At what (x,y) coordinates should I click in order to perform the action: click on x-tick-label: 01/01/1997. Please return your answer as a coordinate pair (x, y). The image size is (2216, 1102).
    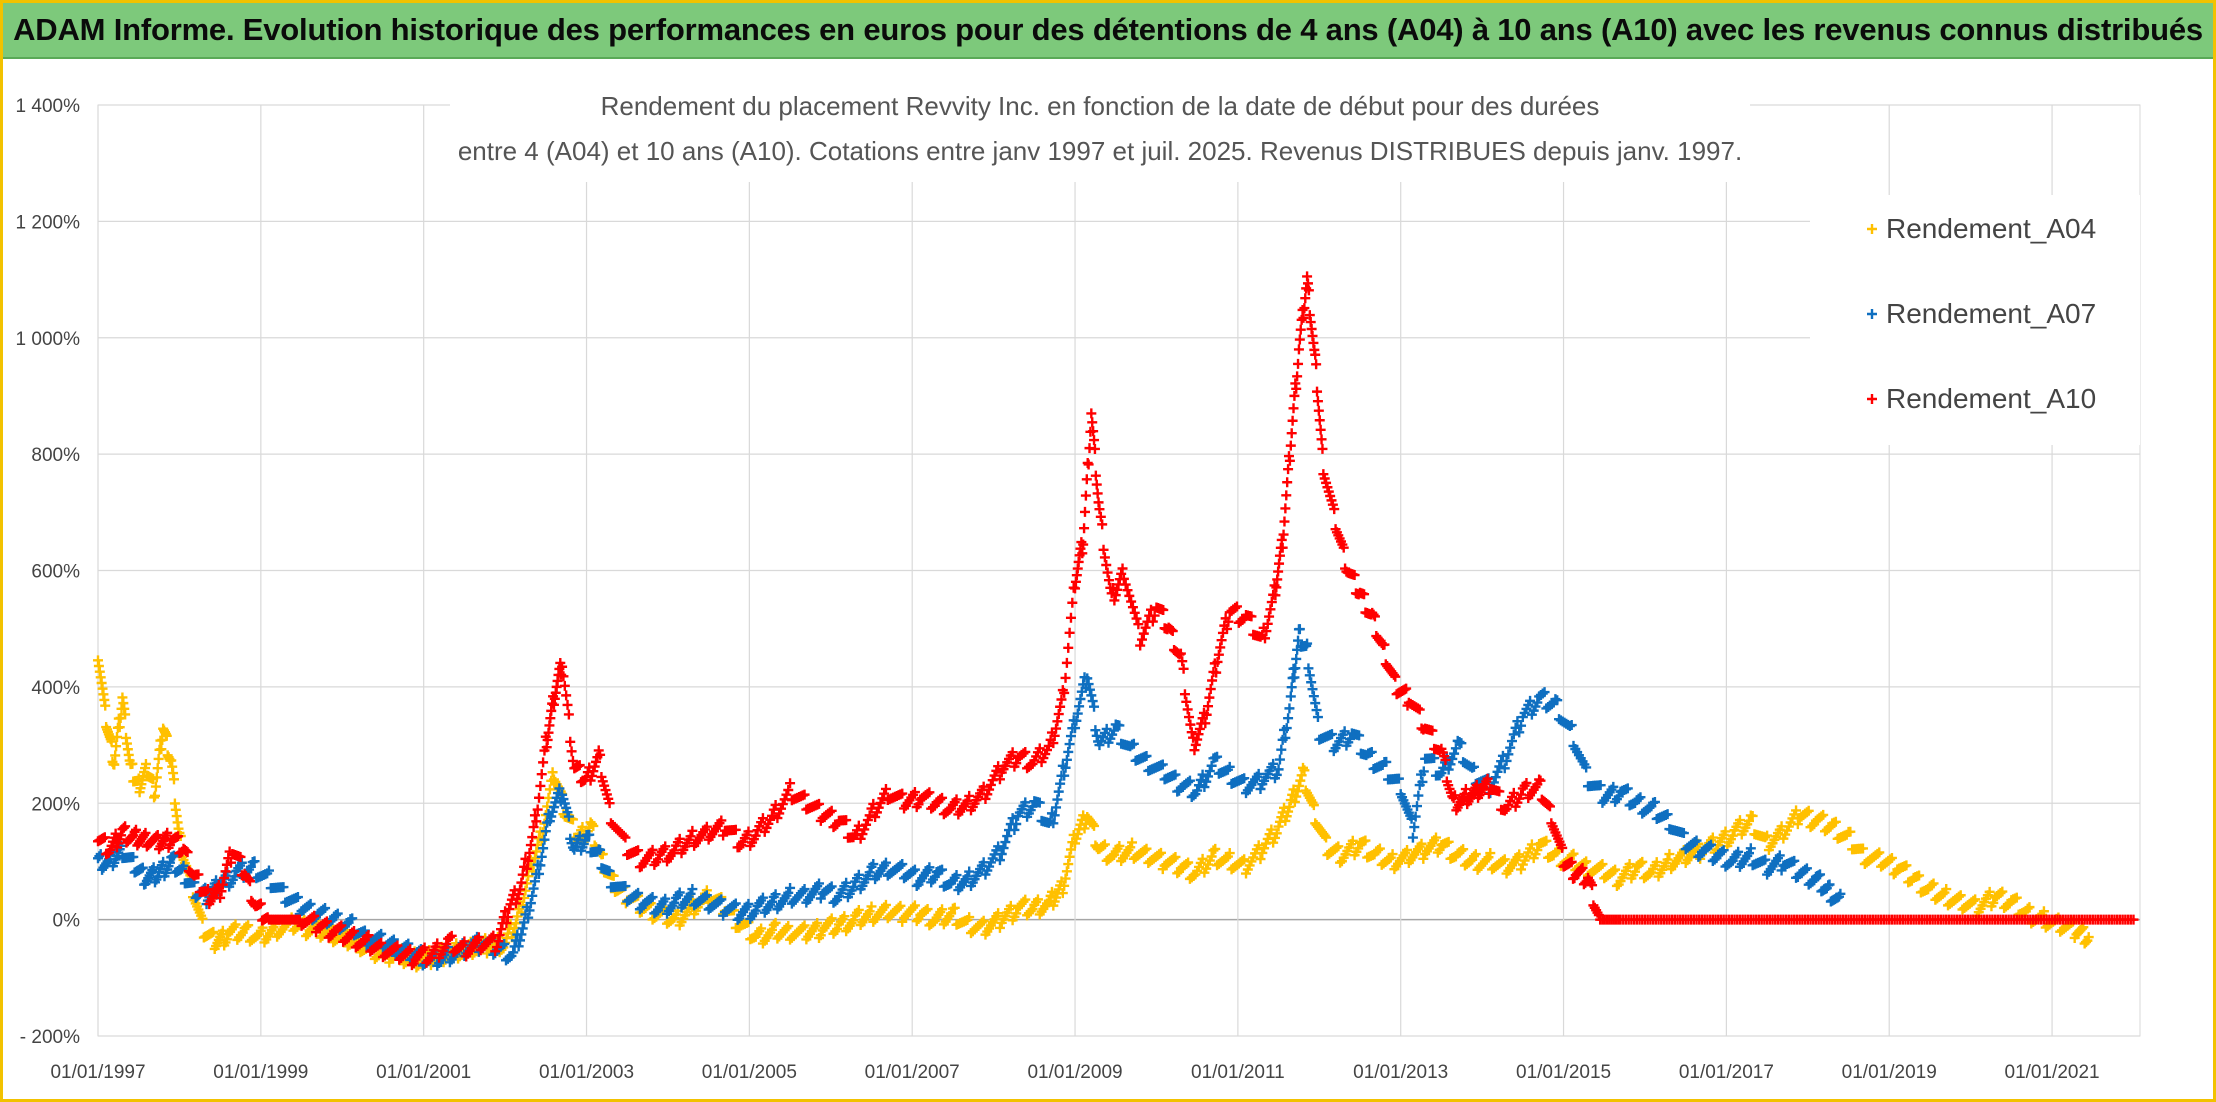
    Looking at the image, I should click on (97, 1072).